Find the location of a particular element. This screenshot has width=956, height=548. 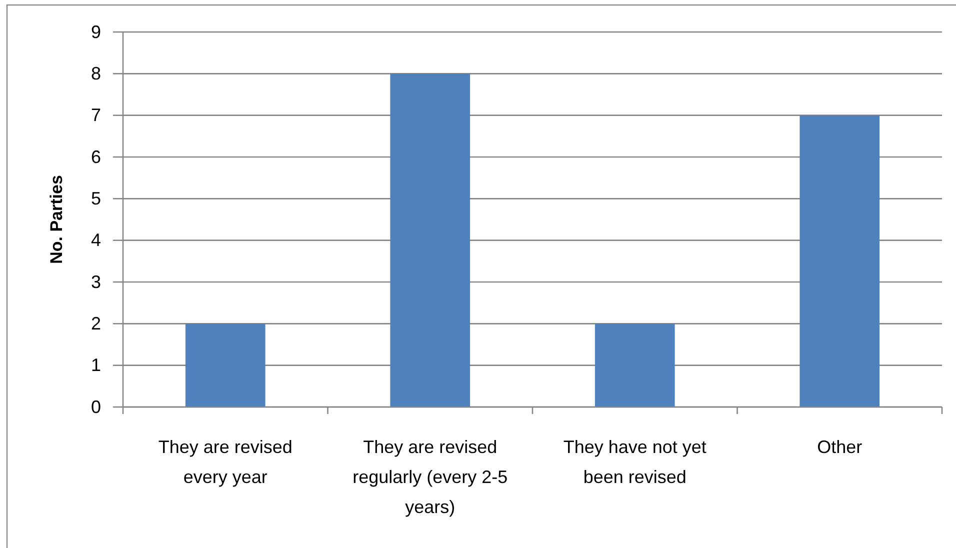

x-tick-label: They have not yet been revised is located at coordinates (634, 462).